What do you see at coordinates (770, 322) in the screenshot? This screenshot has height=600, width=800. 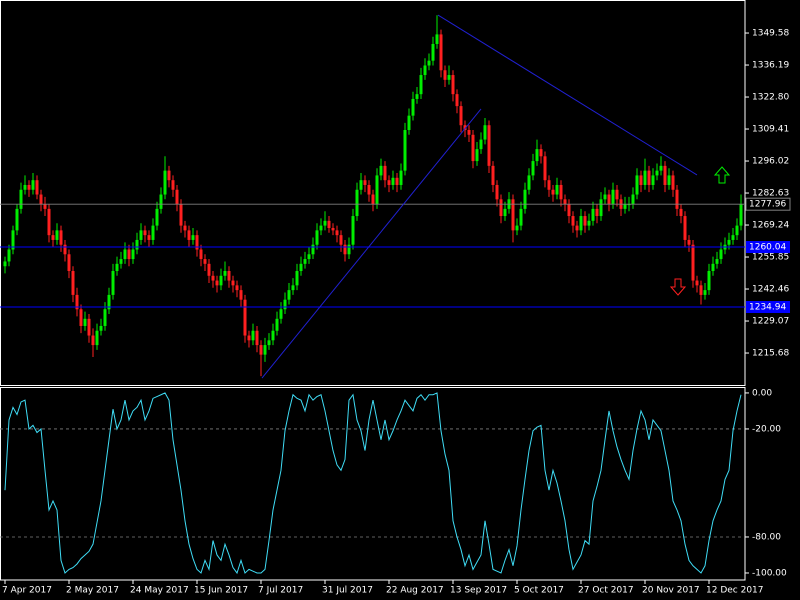 I see `y-tick-label: 1229.07` at bounding box center [770, 322].